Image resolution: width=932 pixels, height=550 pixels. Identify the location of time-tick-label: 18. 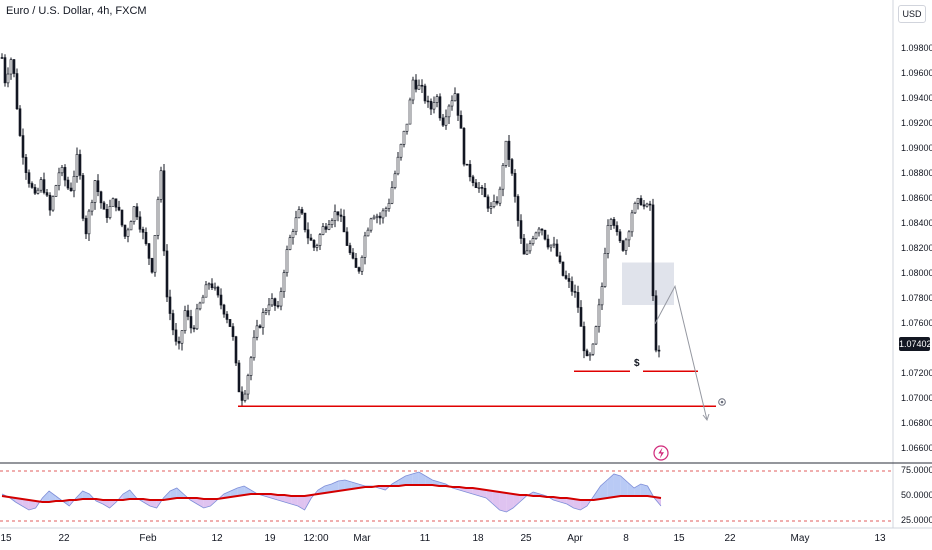
(478, 538).